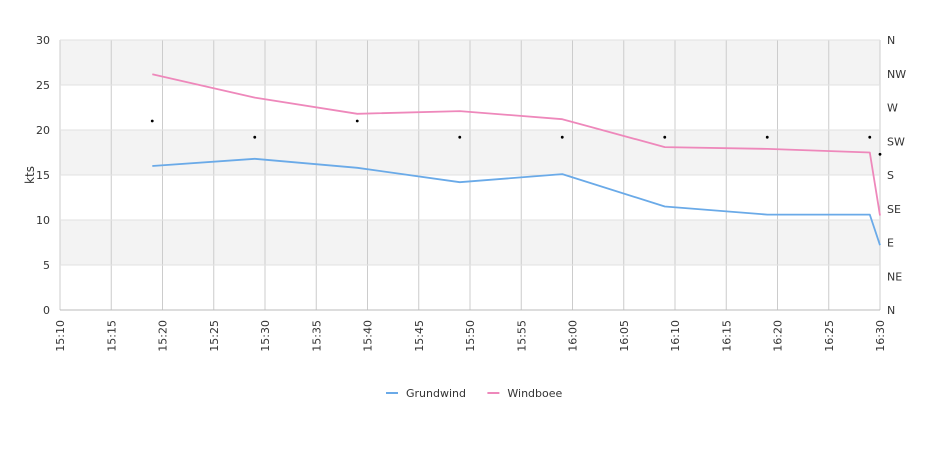  I want to click on x-tick-label: 16:15, so click(726, 336).